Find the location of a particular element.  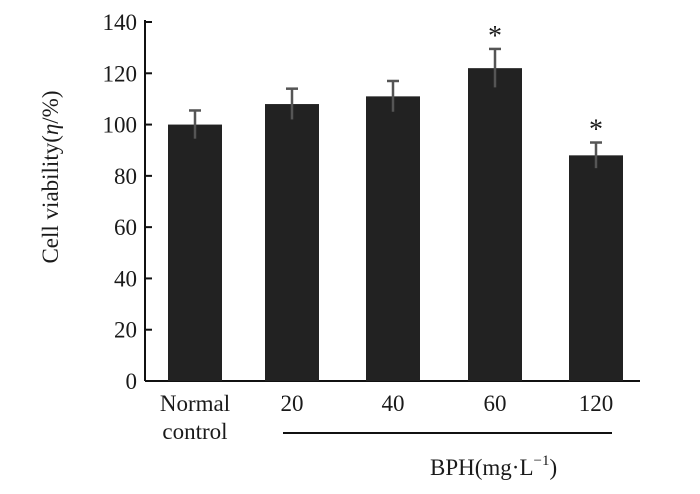

y-axis-title-unit: % is located at coordinates (50, 107).